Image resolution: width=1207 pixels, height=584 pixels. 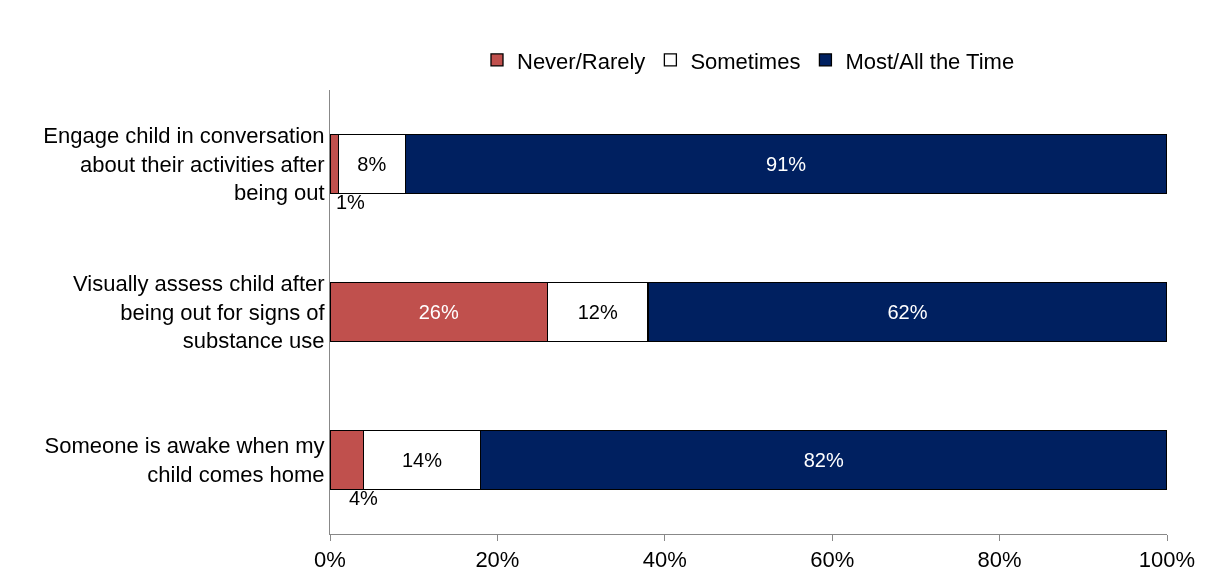 I want to click on data-label: 26%, so click(x=438, y=312).